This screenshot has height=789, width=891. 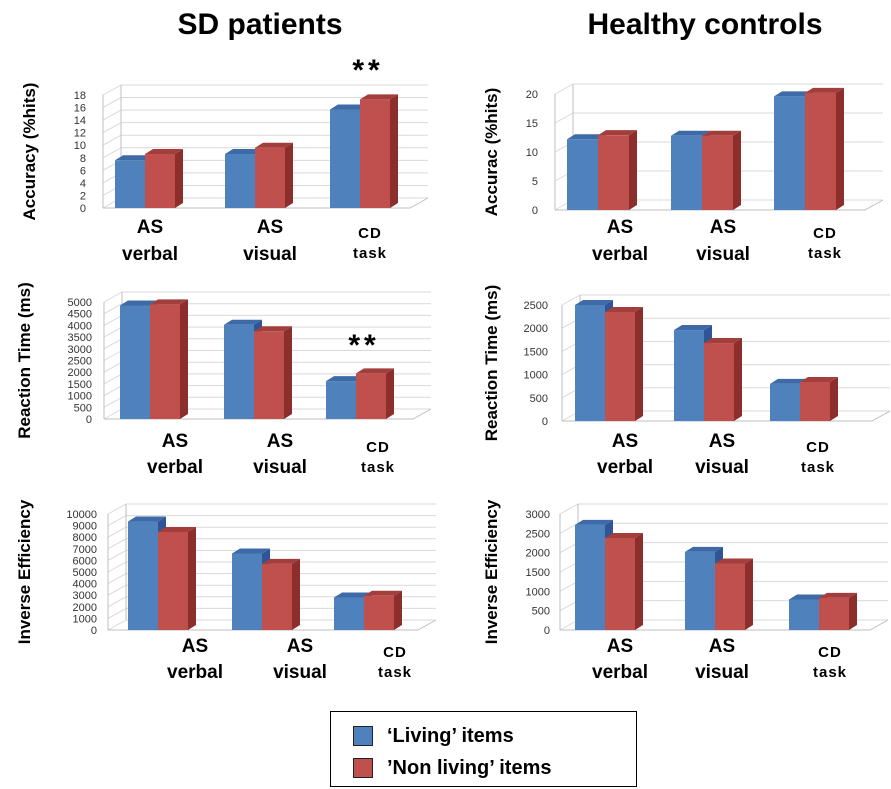 I want to click on y-tick-label: 6000, so click(x=85, y=561).